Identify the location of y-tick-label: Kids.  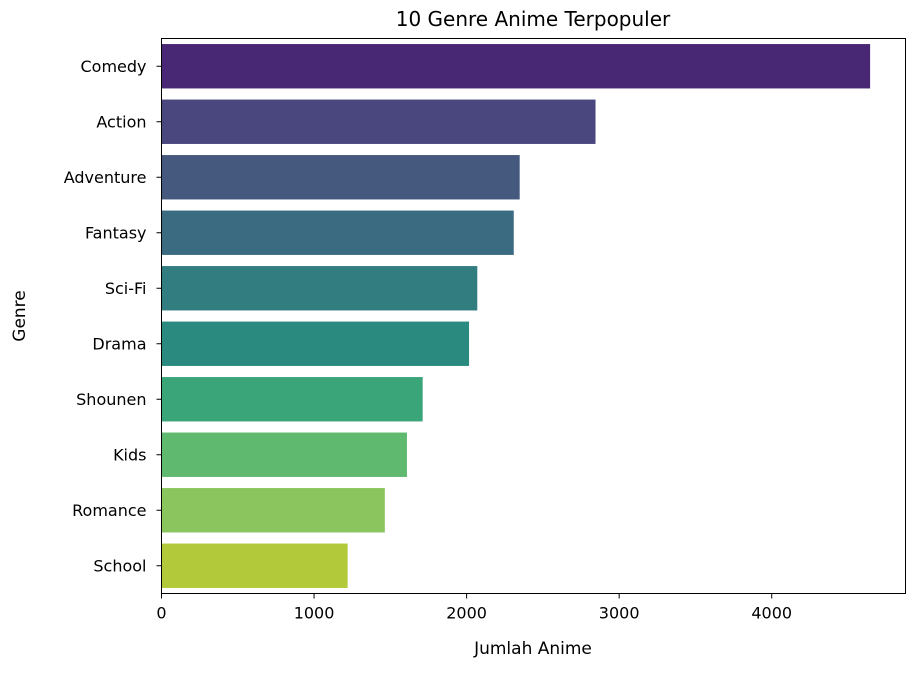
(129, 454).